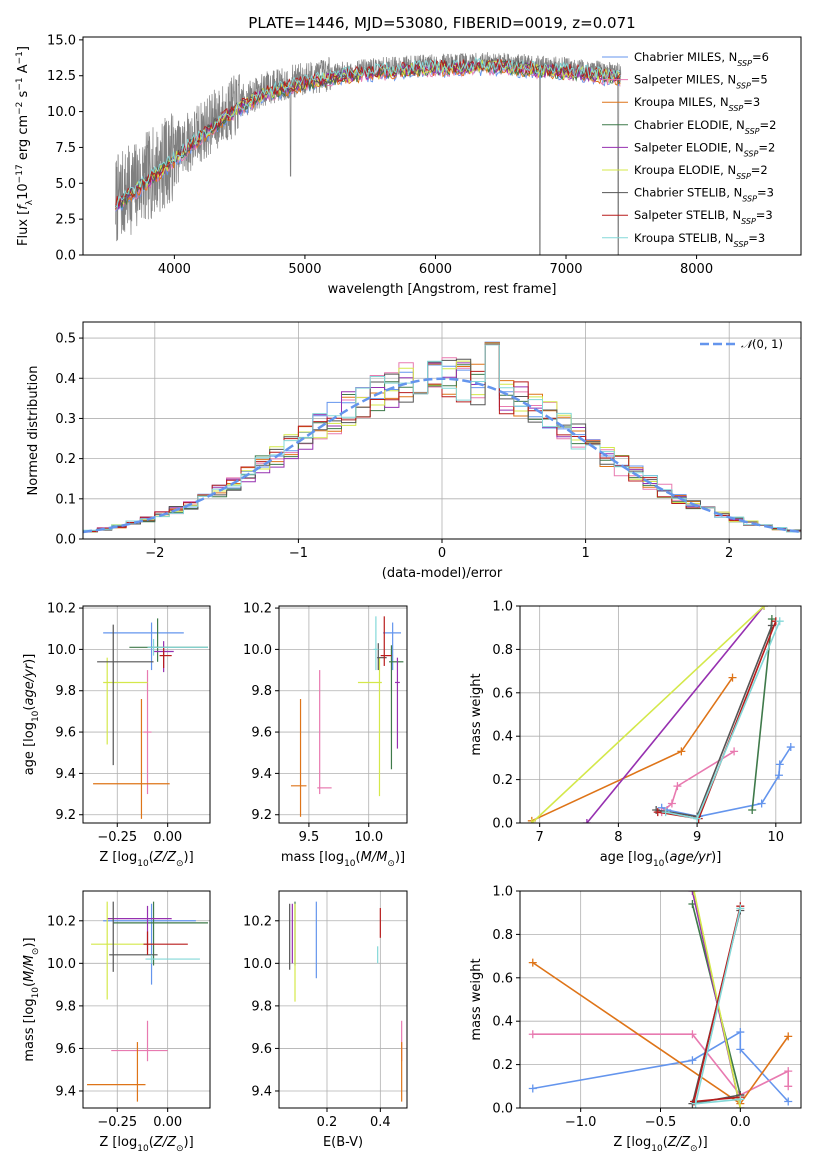  What do you see at coordinates (343, 1142) in the screenshot?
I see `x-axis-label-part: E(B-V)` at bounding box center [343, 1142].